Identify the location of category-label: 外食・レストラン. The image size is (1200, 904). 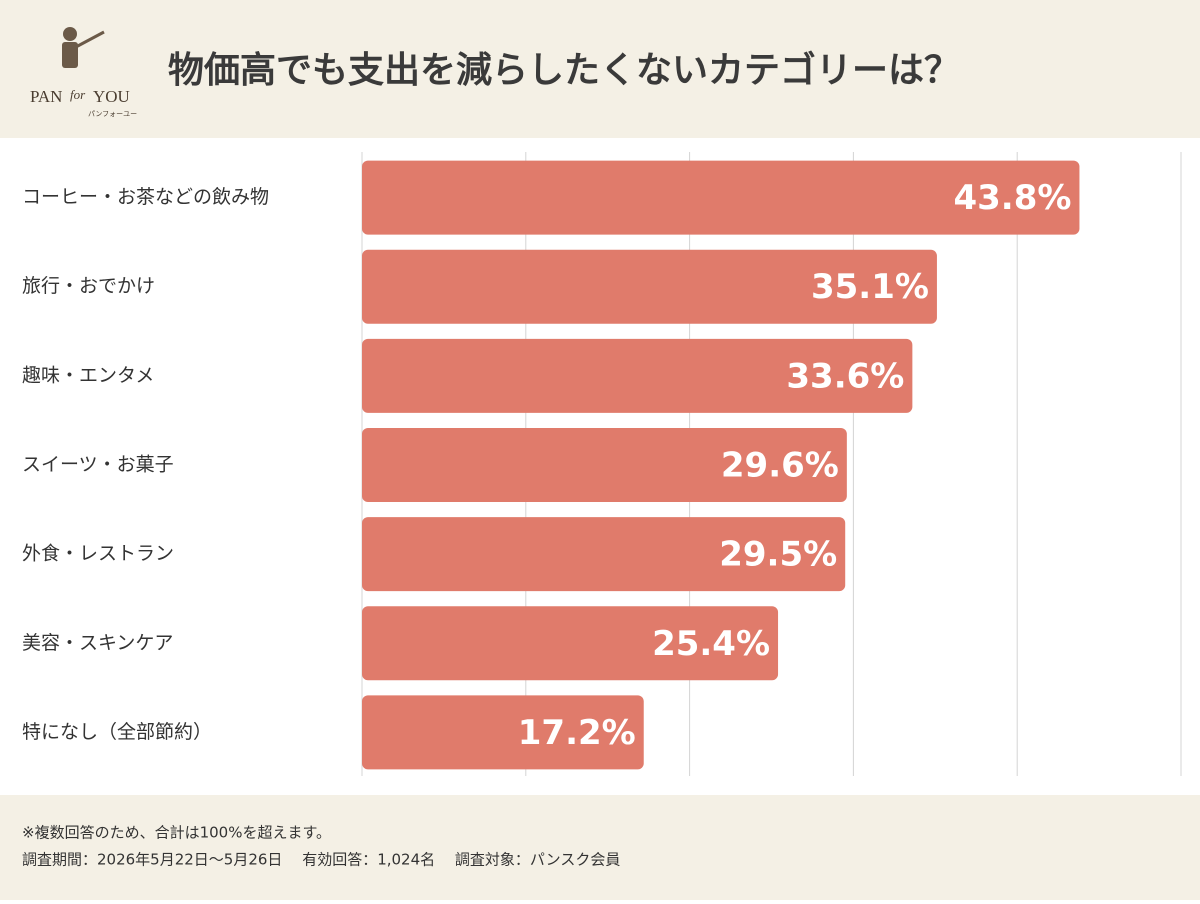
(98, 554).